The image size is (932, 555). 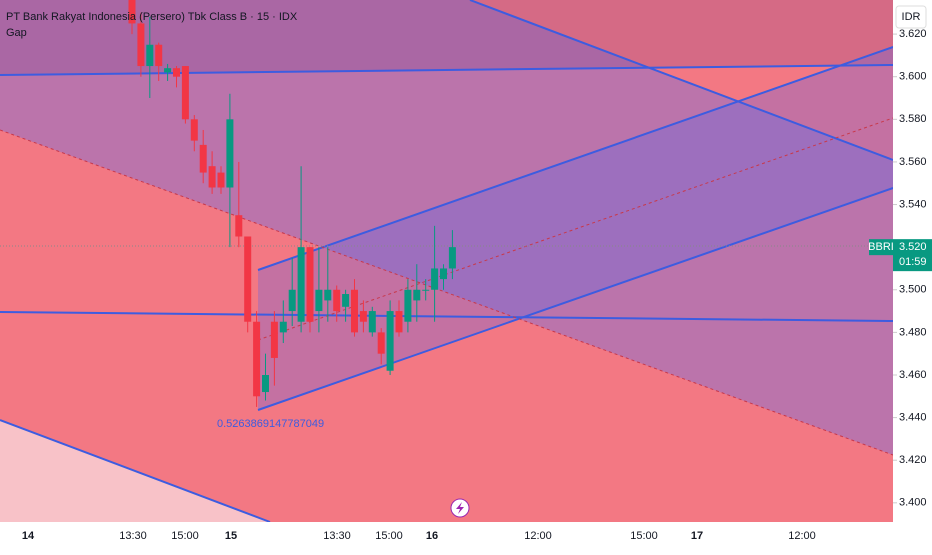 I want to click on price-box, so click(x=912, y=255).